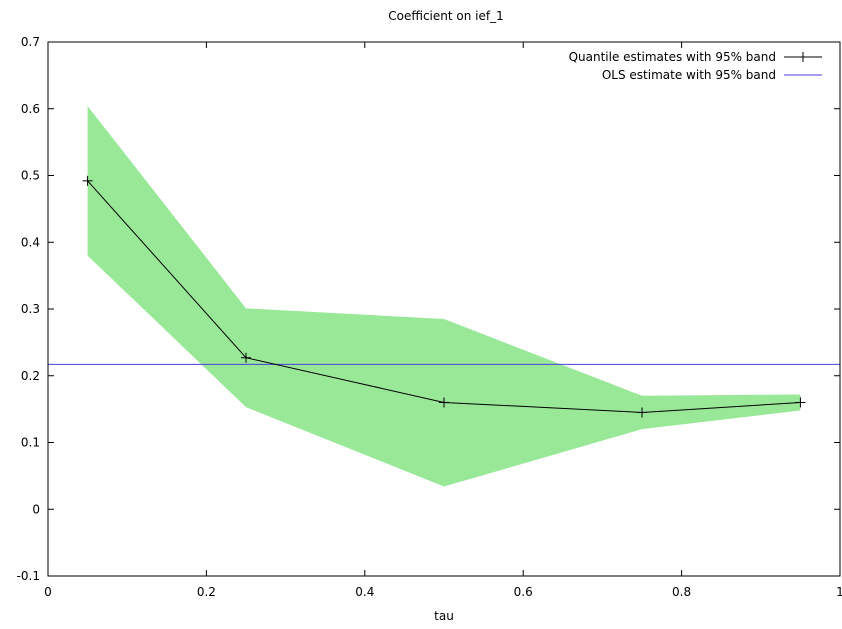 This screenshot has width=842, height=629. Describe the element at coordinates (30, 176) in the screenshot. I see `y-tick-label: 0.5` at that location.